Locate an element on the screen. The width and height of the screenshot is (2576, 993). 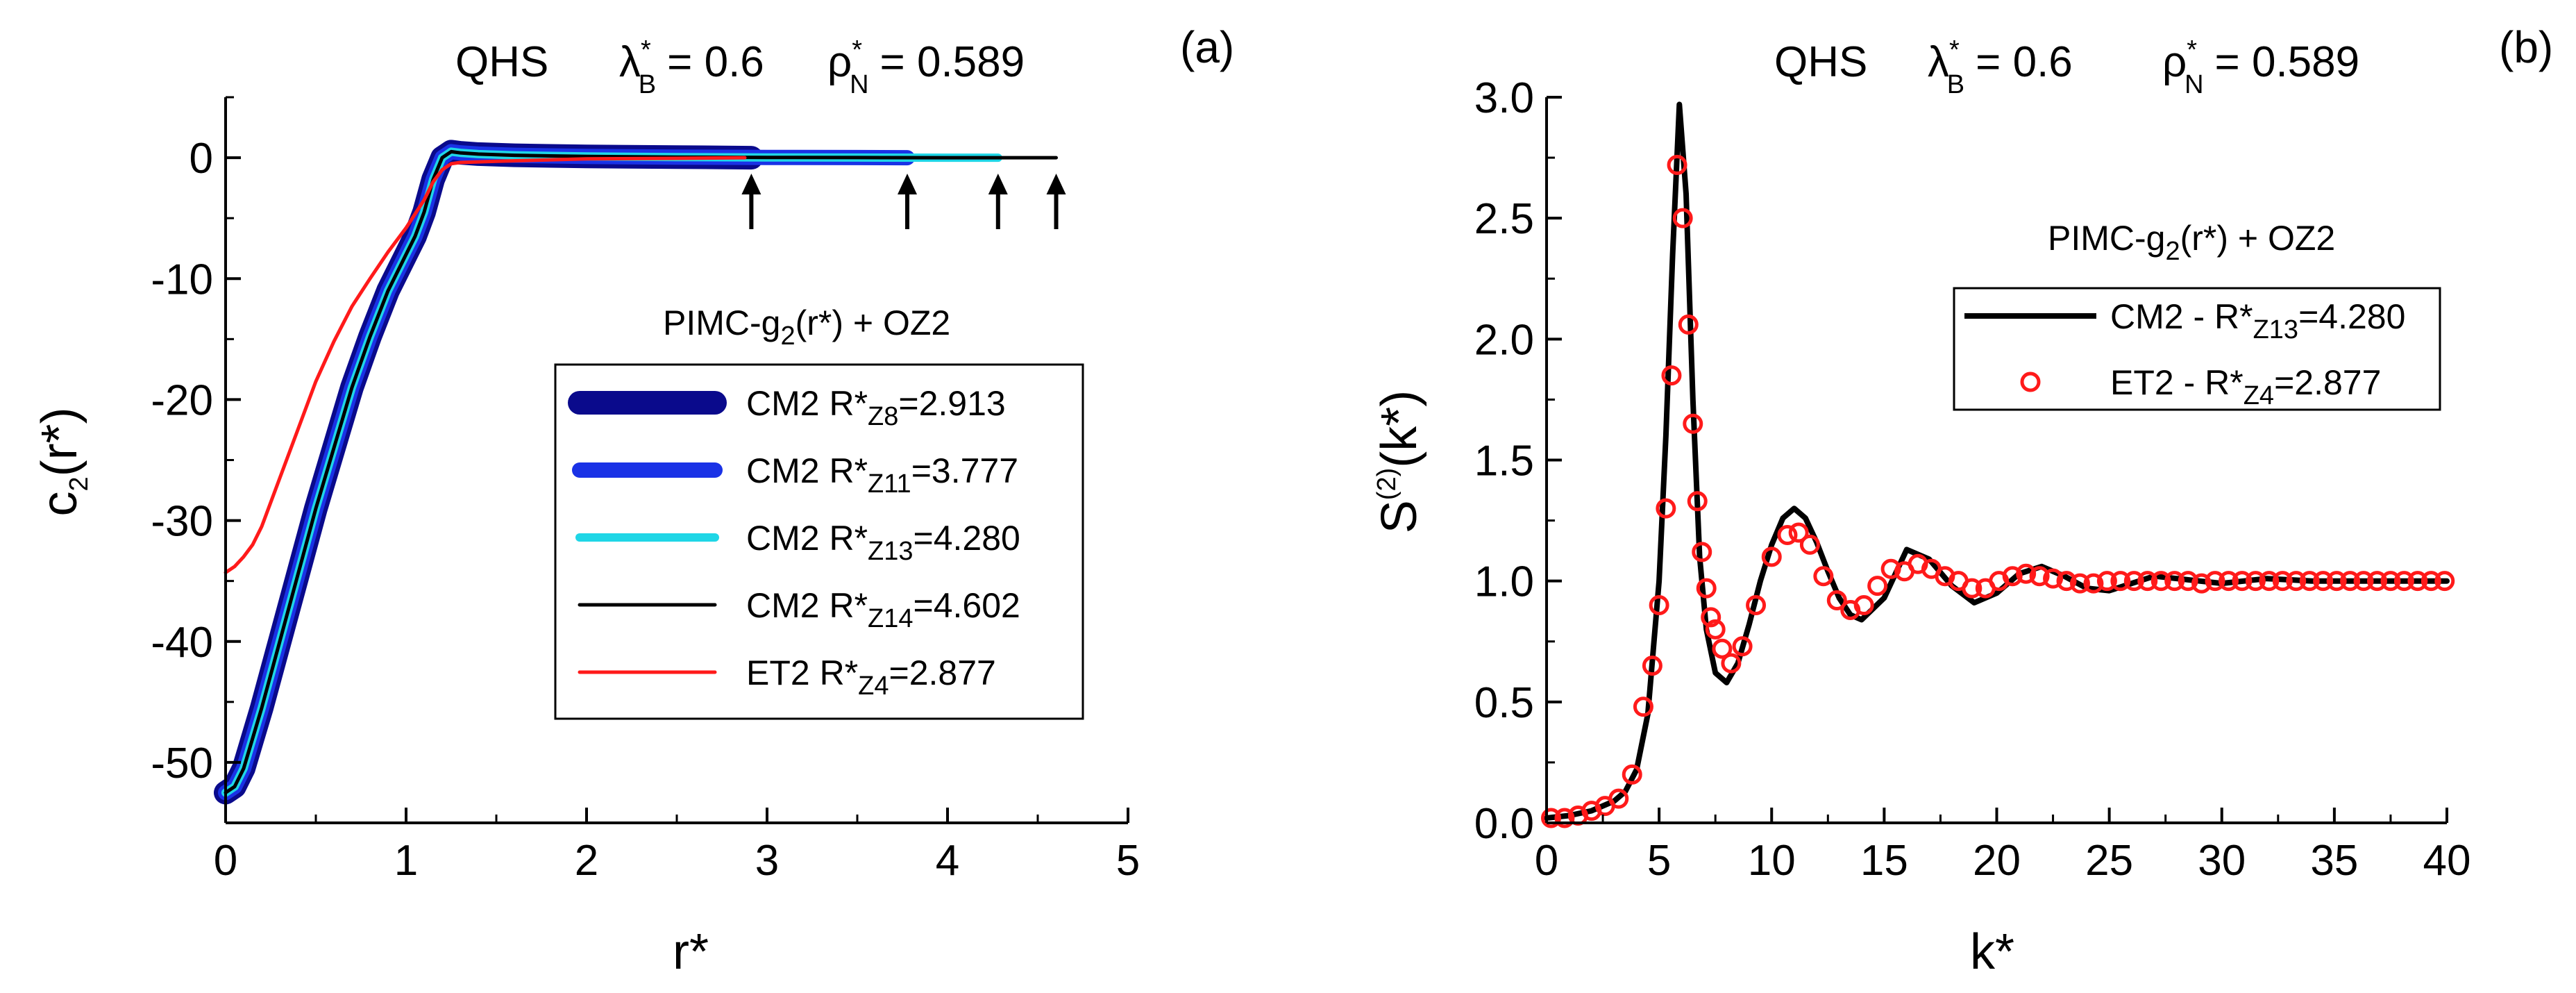
panel-a-header-rho: ρ* N = 0.589 is located at coordinates (926, 67).